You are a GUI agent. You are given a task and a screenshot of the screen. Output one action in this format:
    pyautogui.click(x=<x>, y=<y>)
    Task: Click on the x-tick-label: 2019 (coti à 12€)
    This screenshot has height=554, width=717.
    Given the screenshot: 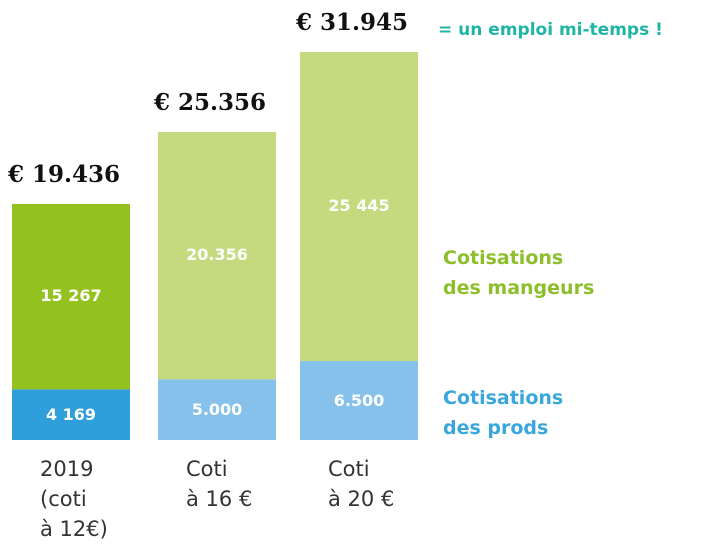 What is the action you would take?
    pyautogui.click(x=74, y=499)
    